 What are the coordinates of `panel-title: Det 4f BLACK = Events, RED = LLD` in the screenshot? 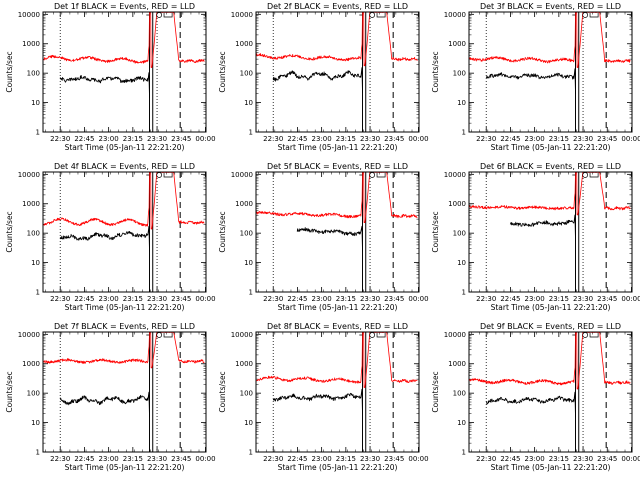 It's located at (124, 166).